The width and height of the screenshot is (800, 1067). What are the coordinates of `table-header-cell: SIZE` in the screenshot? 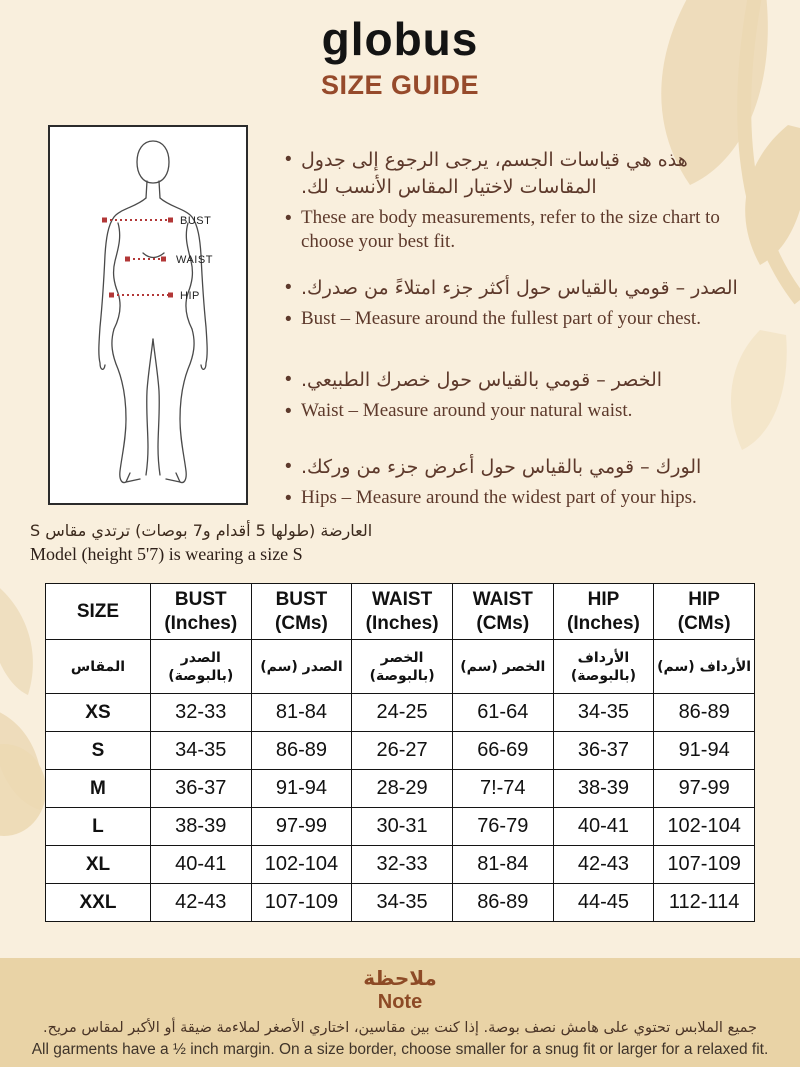 It's located at (98, 611).